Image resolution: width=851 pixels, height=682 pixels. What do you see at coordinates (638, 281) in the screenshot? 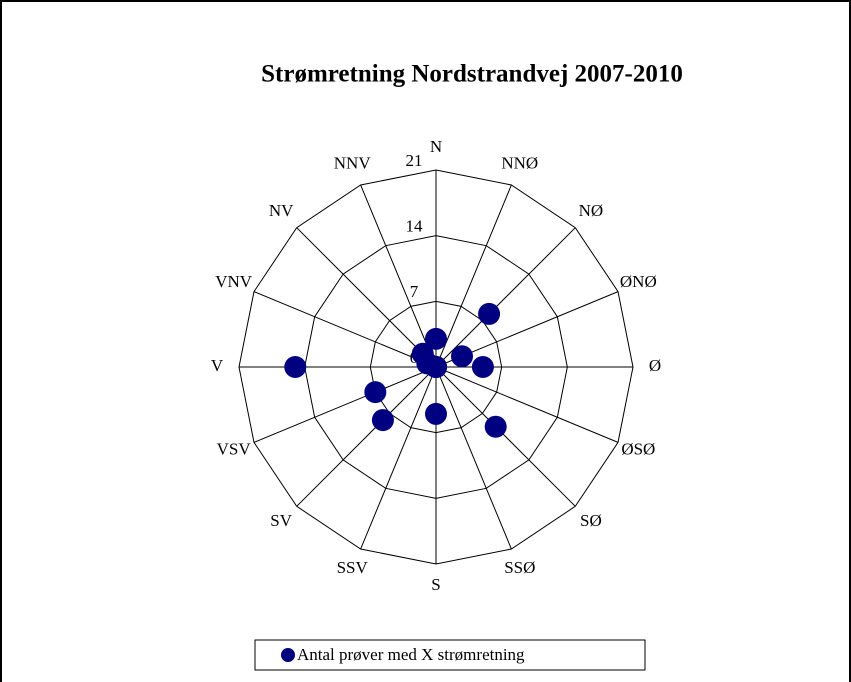
I see `category-label: ØNØ` at bounding box center [638, 281].